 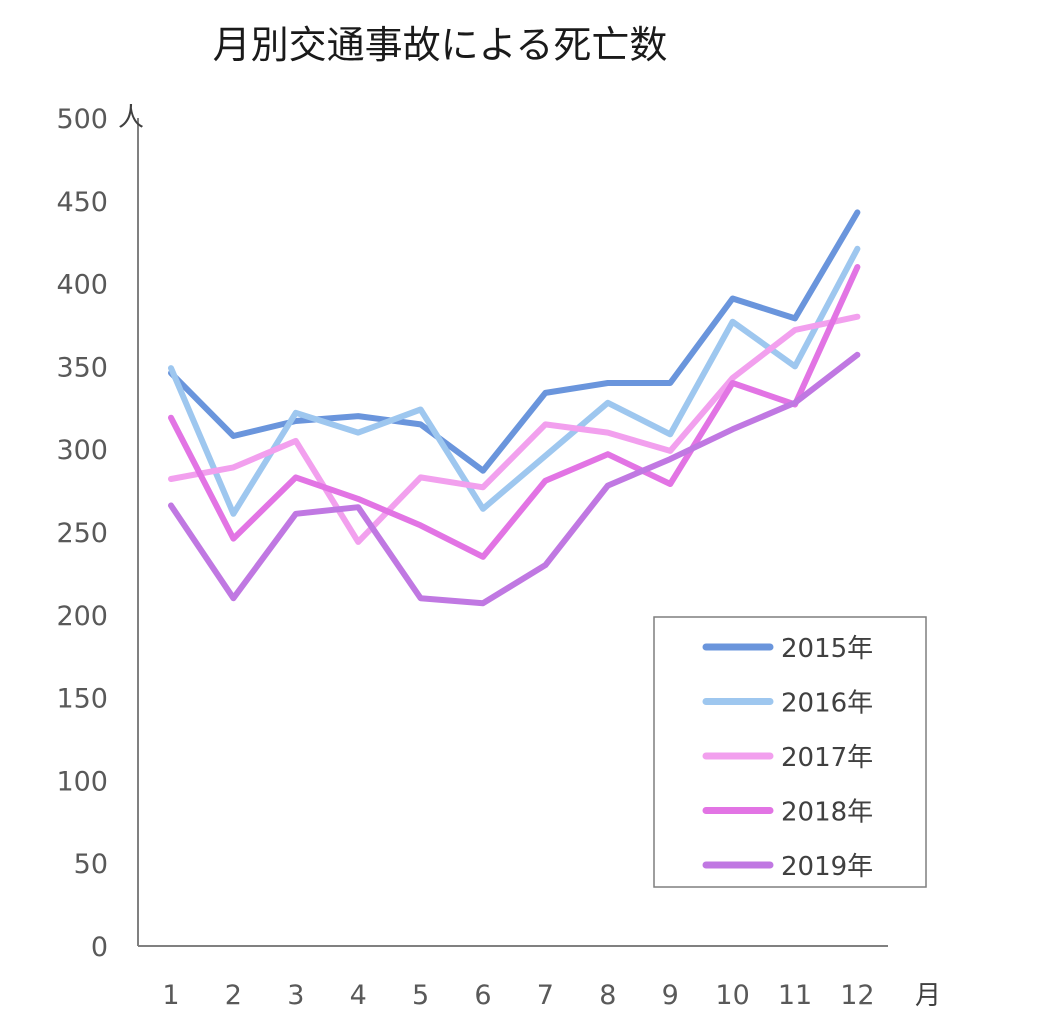 I want to click on x-tick-label: 9, so click(x=670, y=995).